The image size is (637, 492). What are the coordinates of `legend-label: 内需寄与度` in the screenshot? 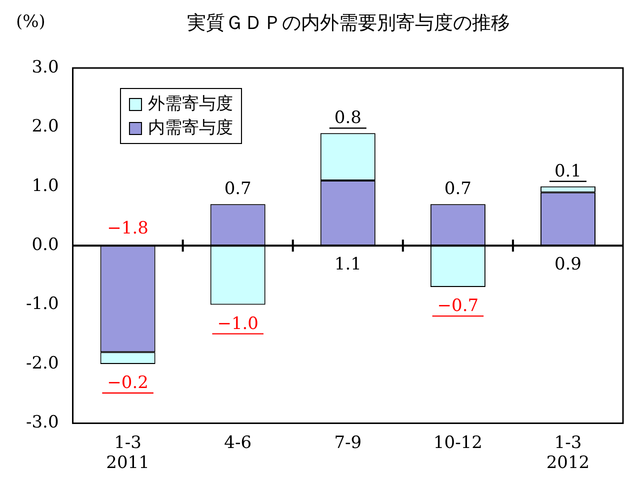 It's located at (190, 128).